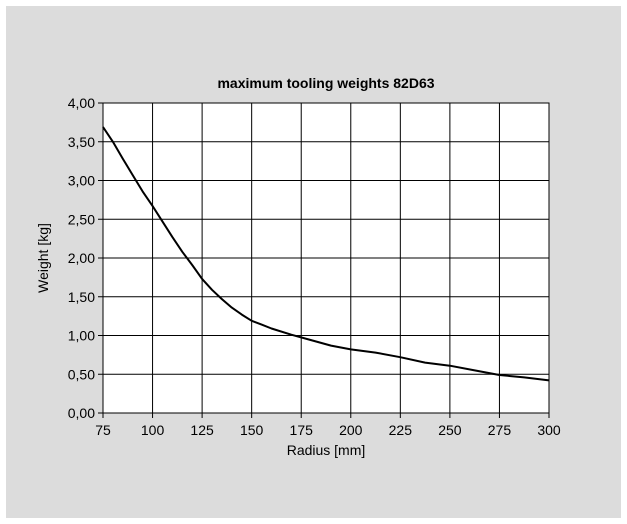 The height and width of the screenshot is (524, 627). What do you see at coordinates (81, 181) in the screenshot?
I see `y-tick-label: 3,00` at bounding box center [81, 181].